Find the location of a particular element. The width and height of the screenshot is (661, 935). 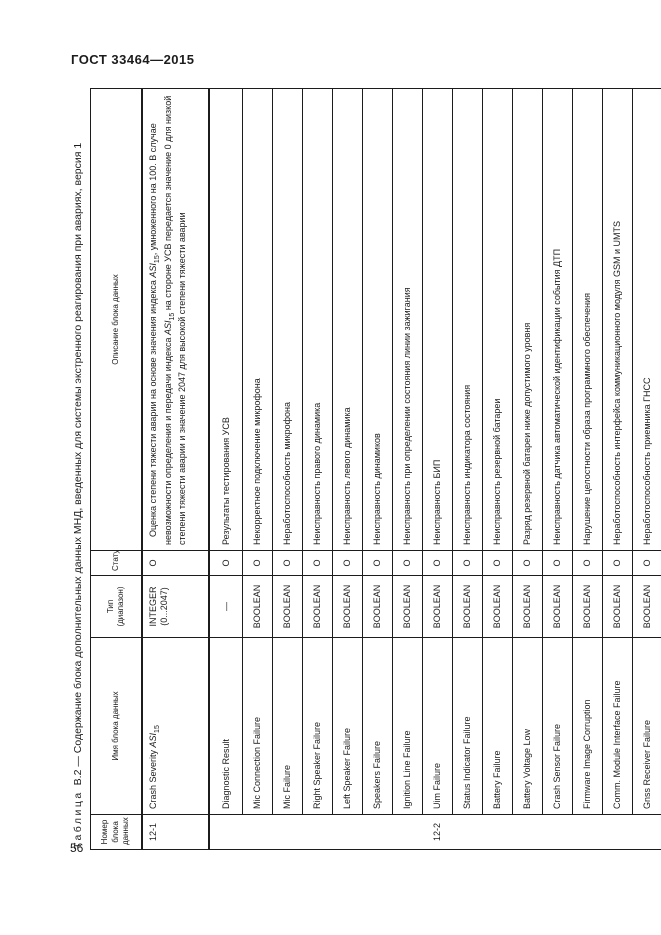

cell-block-name: Left Speaker Failure is located at coordinates (347, 726).